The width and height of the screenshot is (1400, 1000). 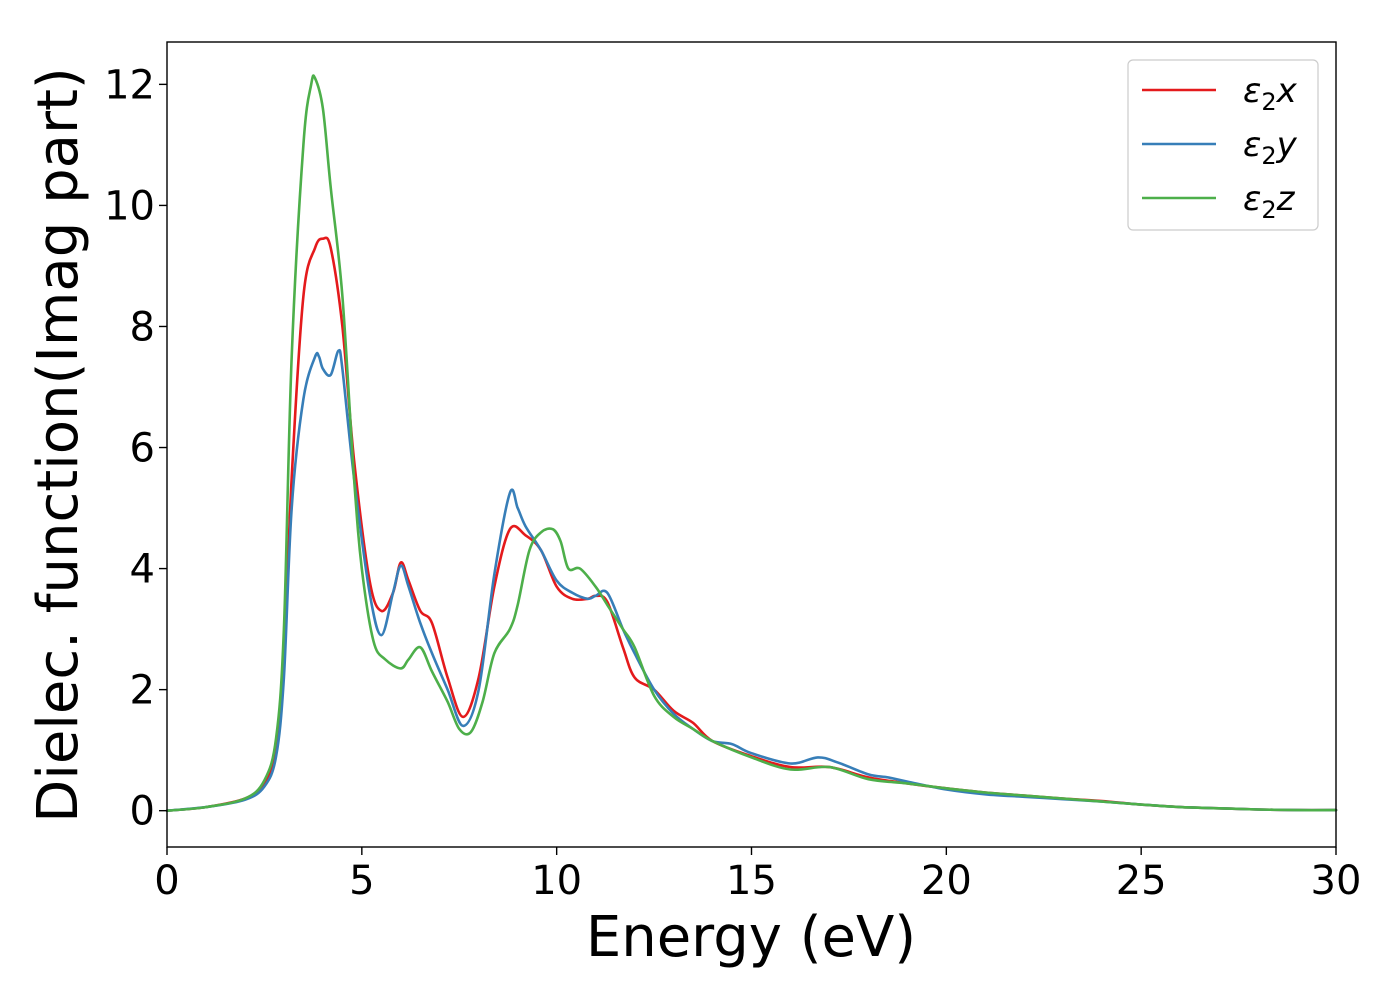 What do you see at coordinates (142, 570) in the screenshot?
I see `y-tick-label: 4` at bounding box center [142, 570].